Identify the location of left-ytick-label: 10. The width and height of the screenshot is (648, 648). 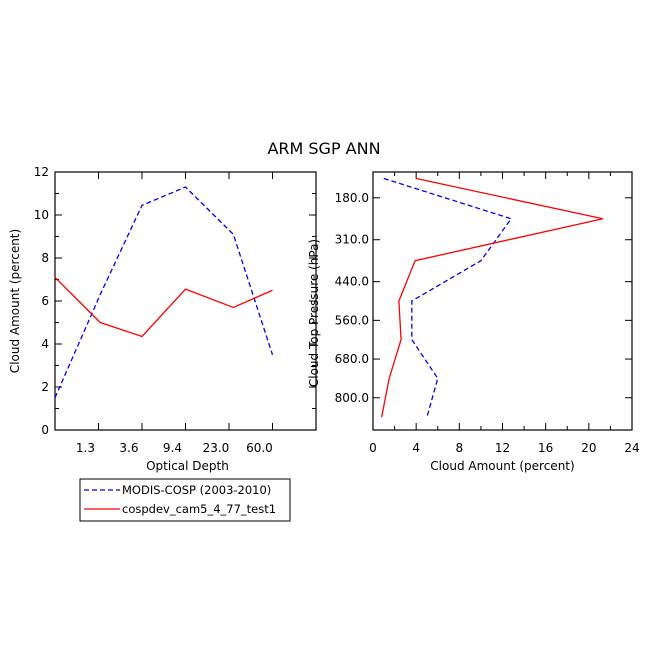
(41, 215).